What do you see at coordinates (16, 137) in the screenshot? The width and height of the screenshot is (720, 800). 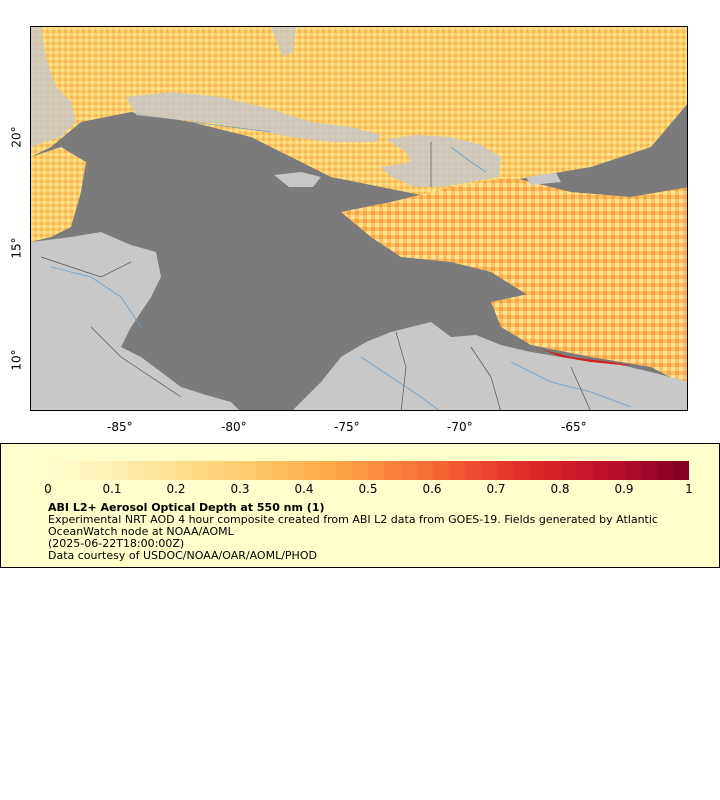 I see `y-tick-20: 20°` at bounding box center [16, 137].